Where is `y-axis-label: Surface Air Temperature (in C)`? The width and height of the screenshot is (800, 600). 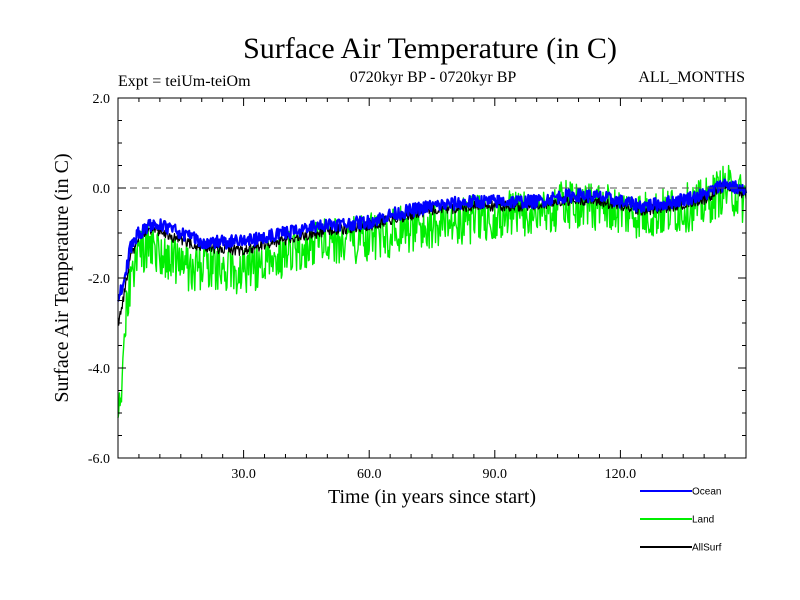 y-axis-label: Surface Air Temperature (in C) is located at coordinates (62, 277).